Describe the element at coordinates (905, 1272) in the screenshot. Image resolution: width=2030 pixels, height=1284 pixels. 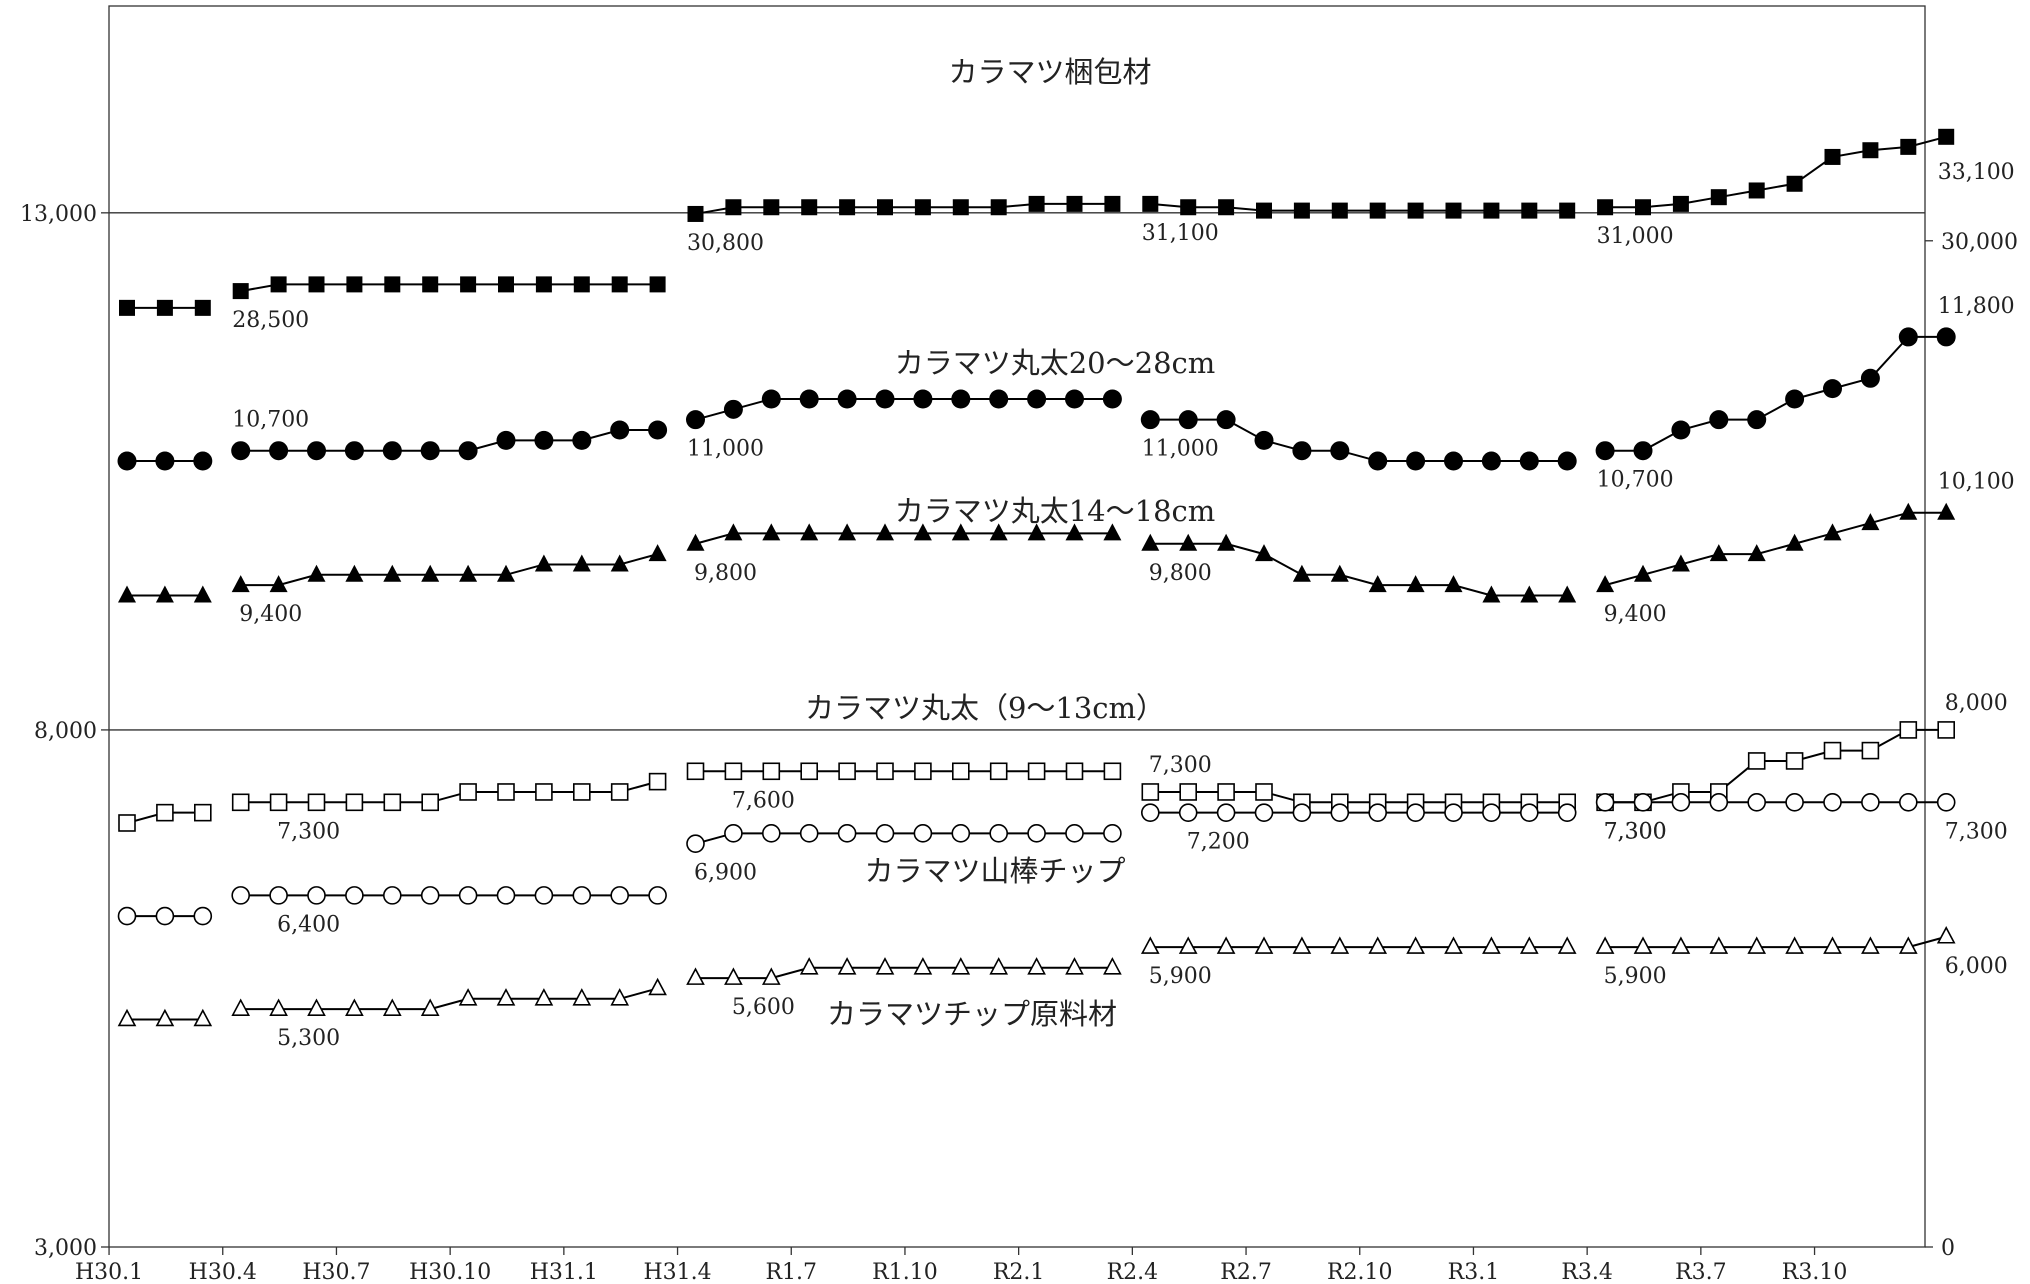
I see `x-axis-tick-label: R1.10` at that location.